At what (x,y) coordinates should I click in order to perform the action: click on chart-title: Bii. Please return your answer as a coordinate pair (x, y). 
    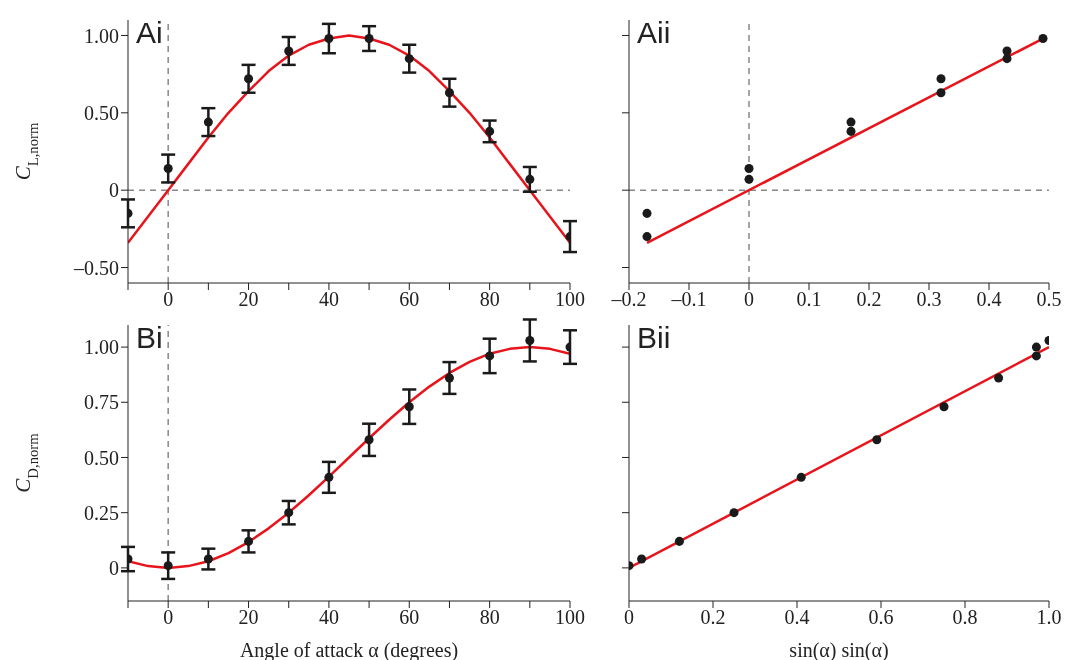
    Looking at the image, I should click on (654, 338).